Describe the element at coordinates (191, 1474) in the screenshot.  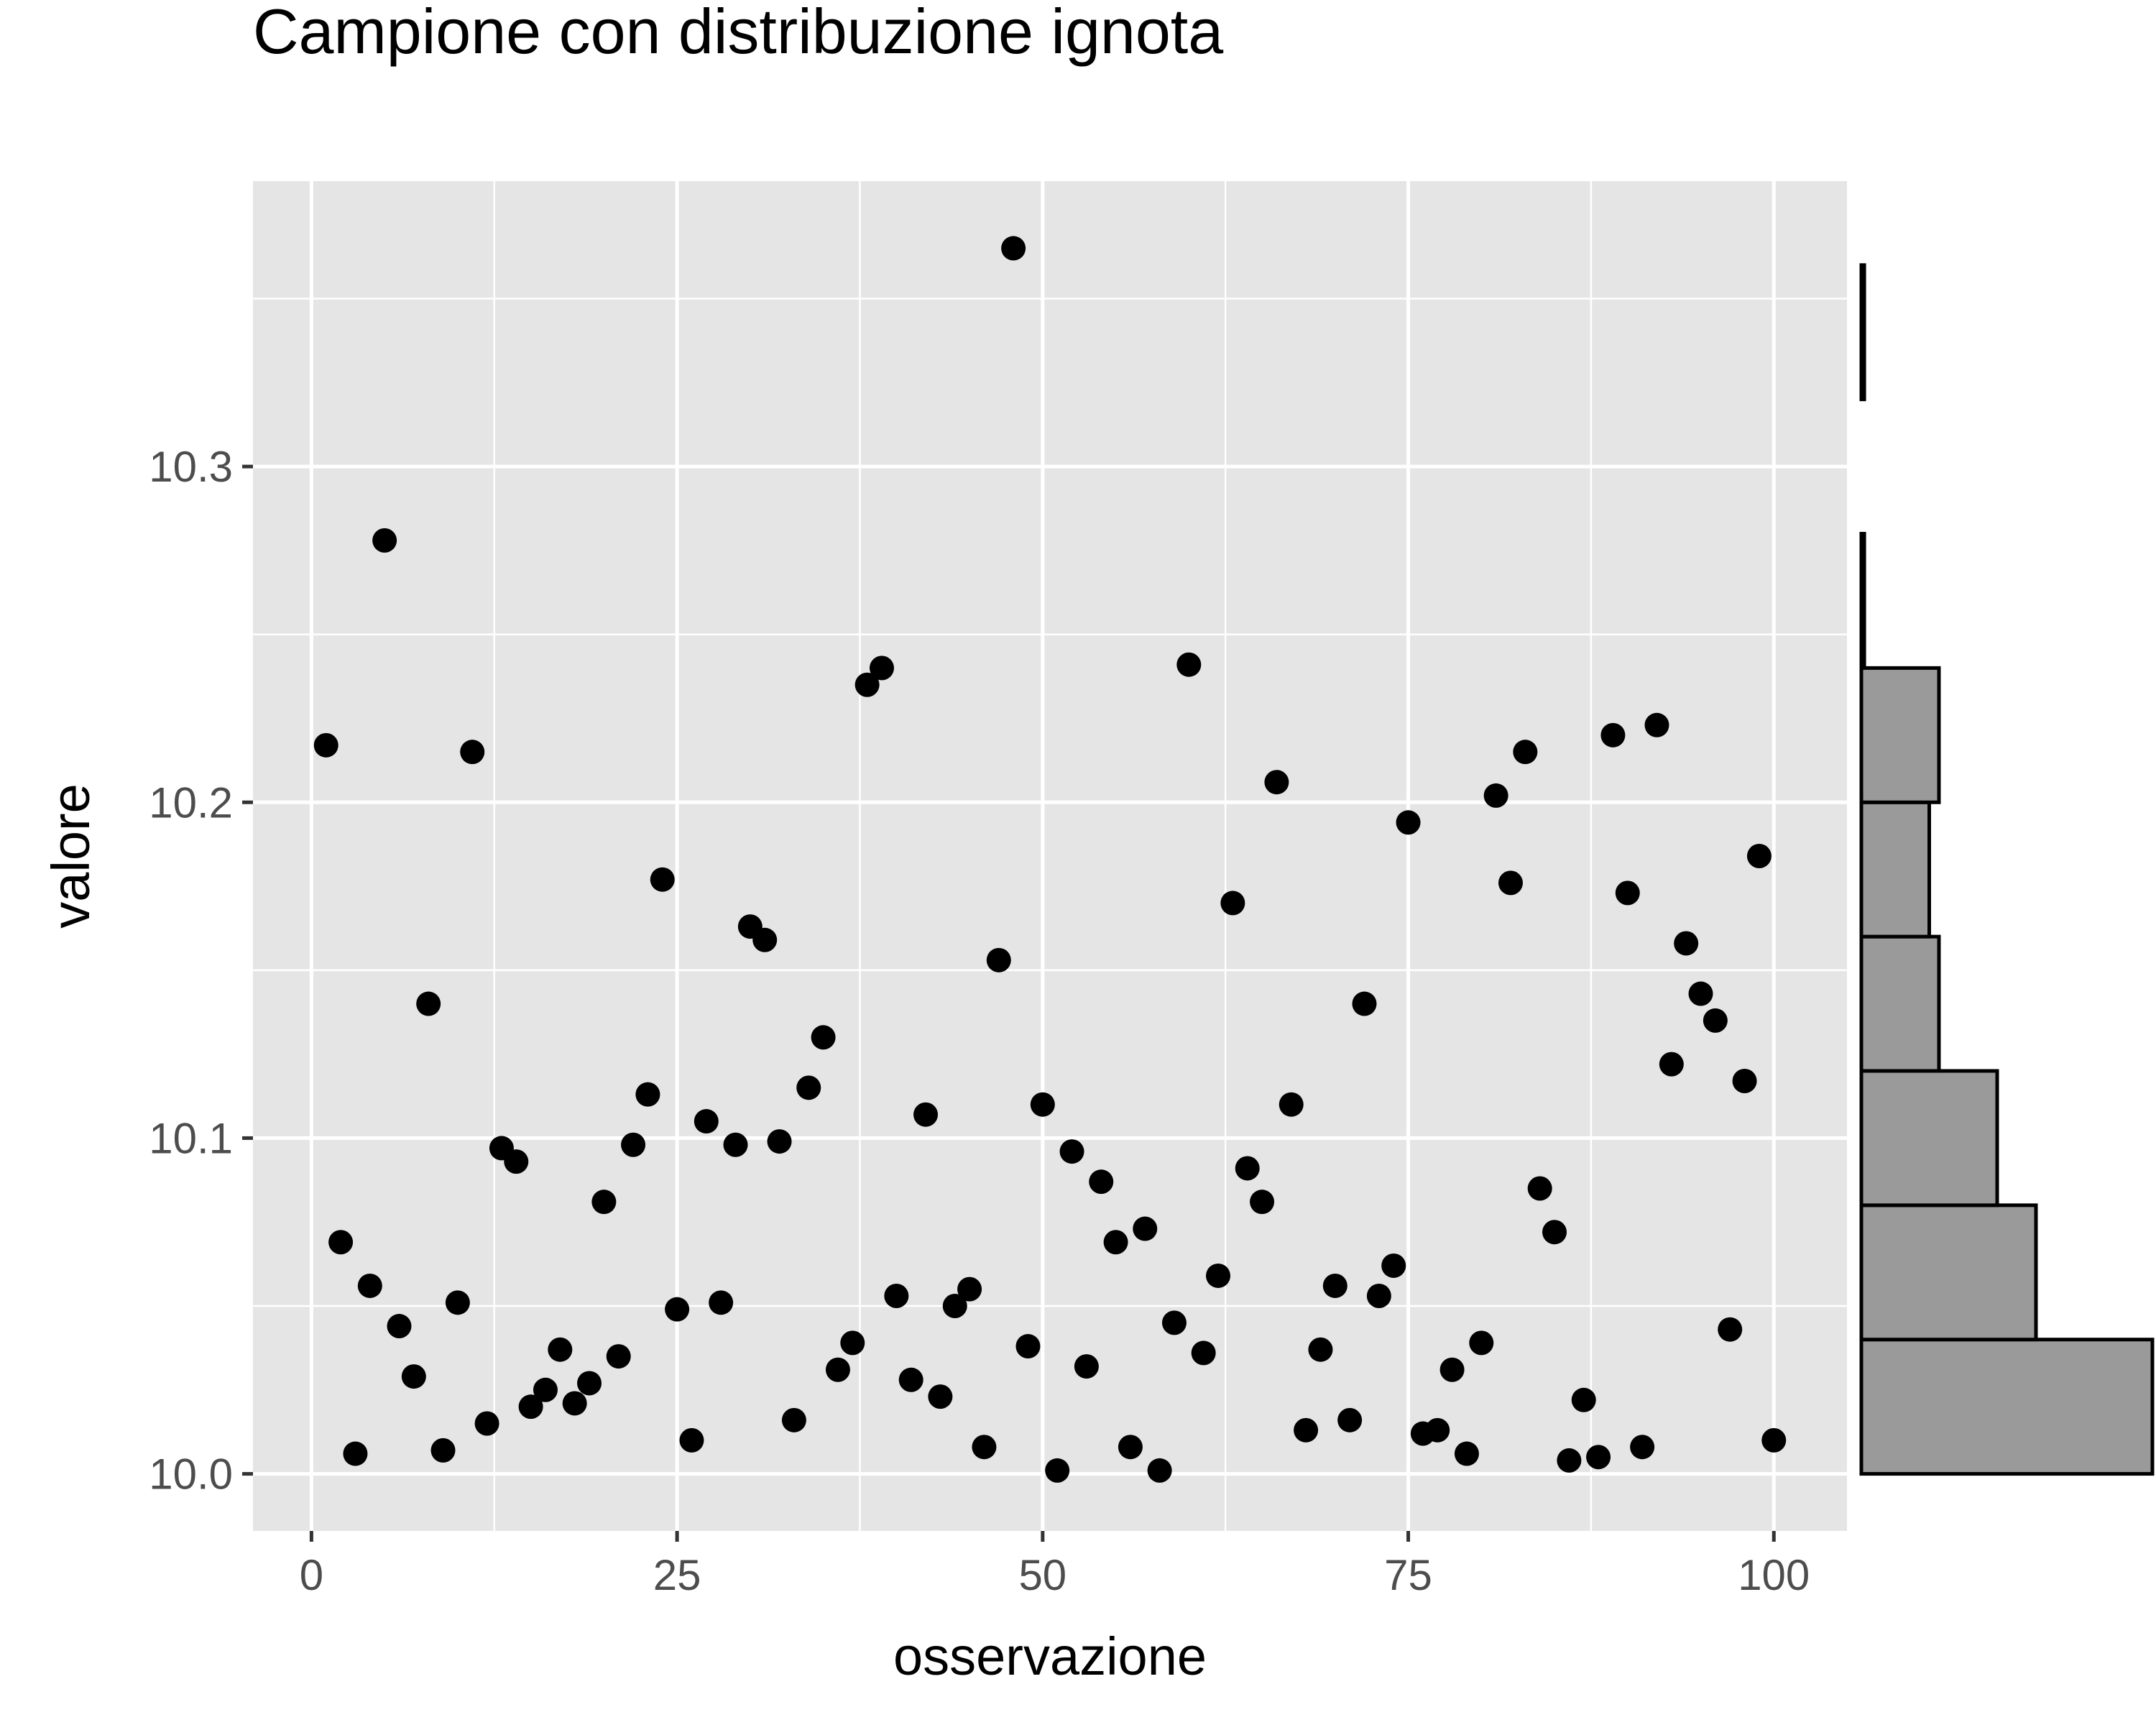
I see `y-tick-label: 10.0` at that location.